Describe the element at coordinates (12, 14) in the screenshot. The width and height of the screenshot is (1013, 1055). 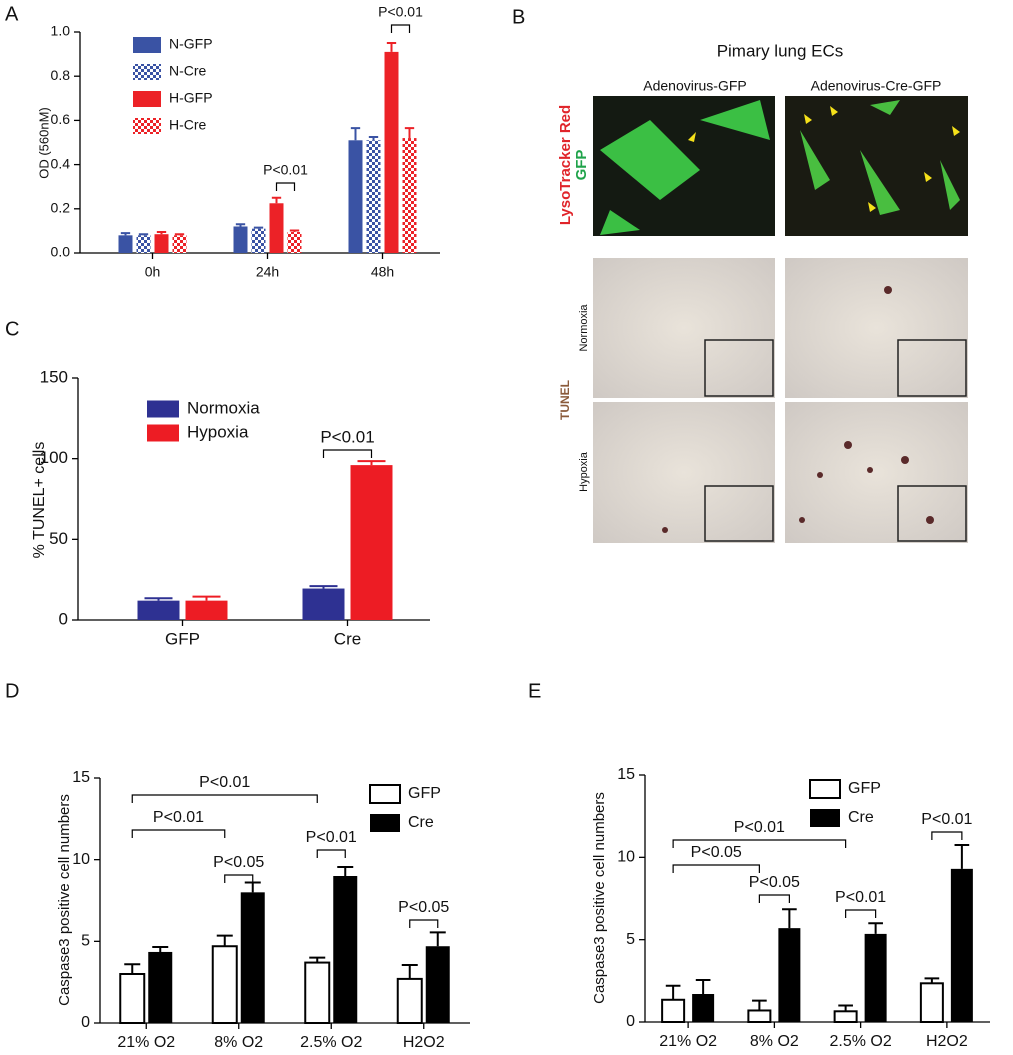
I see `panel-letter: A` at that location.